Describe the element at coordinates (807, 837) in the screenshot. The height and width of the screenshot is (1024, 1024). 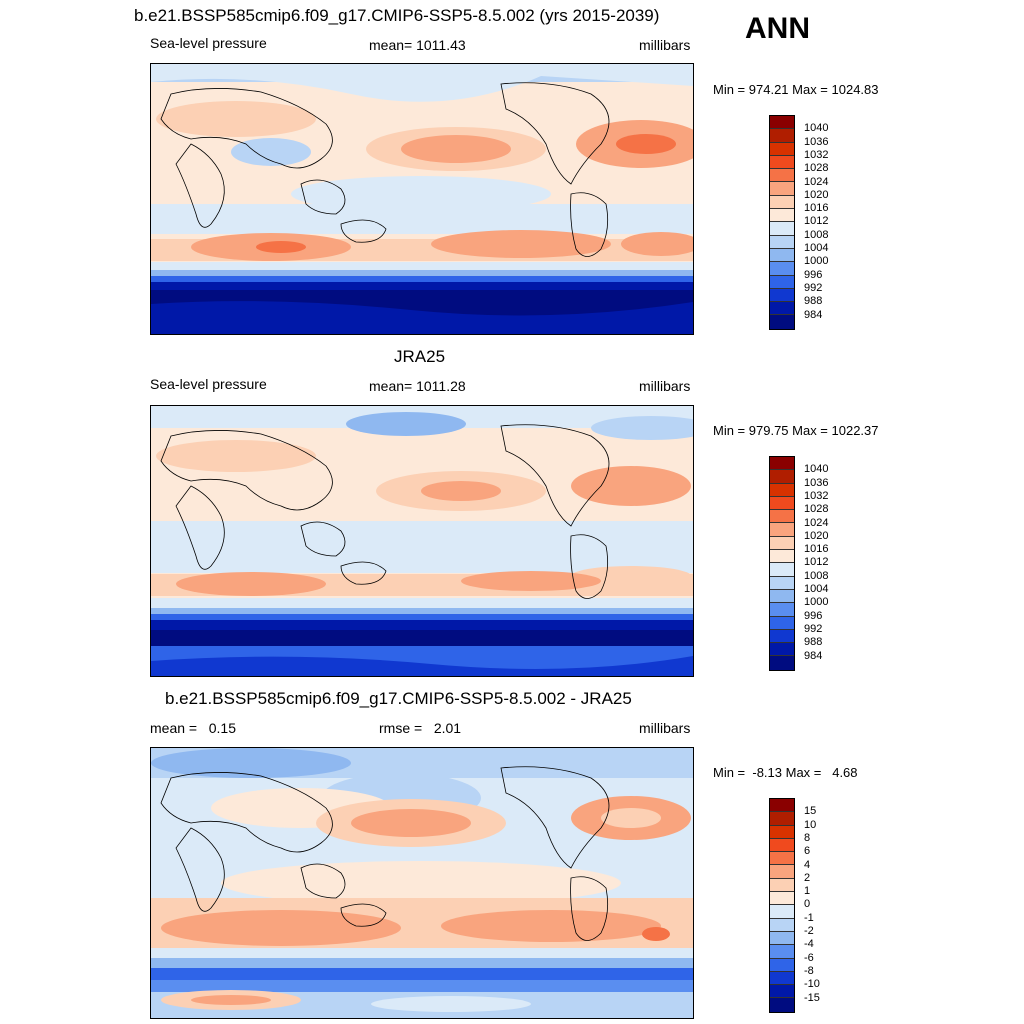
I see `colorbar-tick-label: 8` at that location.